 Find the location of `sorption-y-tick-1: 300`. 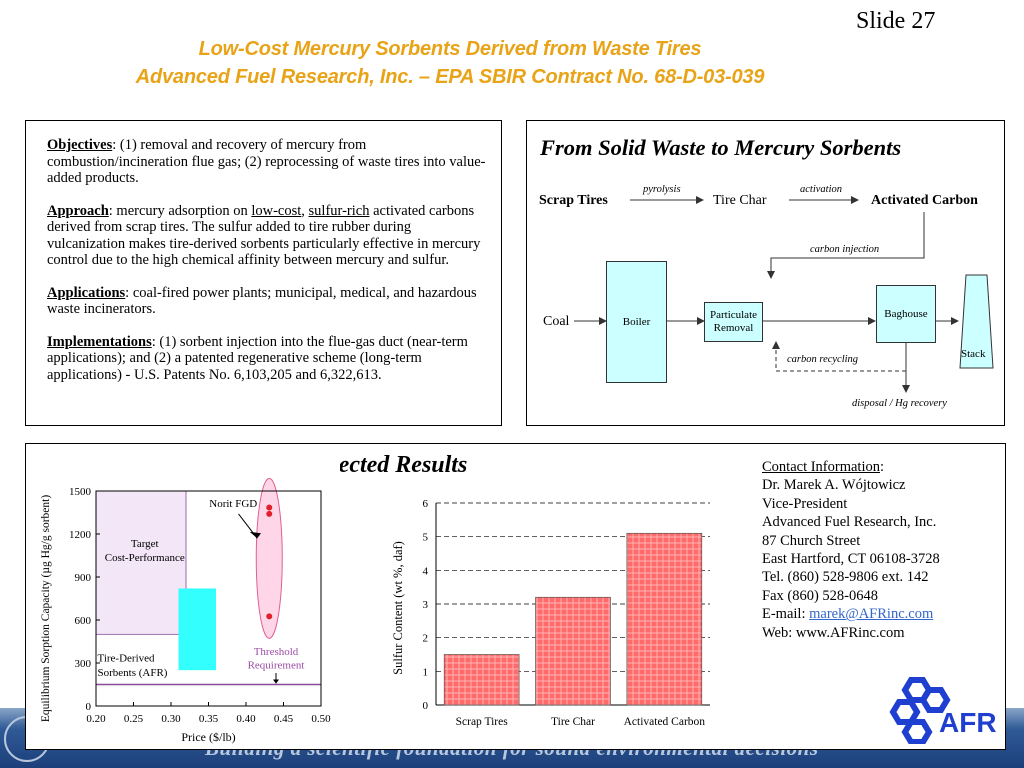

sorption-y-tick-1: 300 is located at coordinates (83, 664).